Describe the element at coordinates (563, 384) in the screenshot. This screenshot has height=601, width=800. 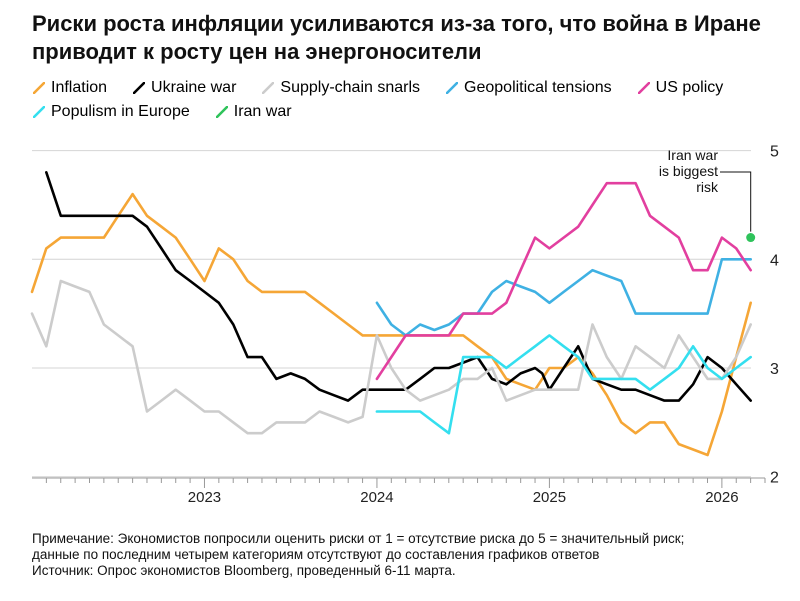
I see `series-line-populism-in-europe` at that location.